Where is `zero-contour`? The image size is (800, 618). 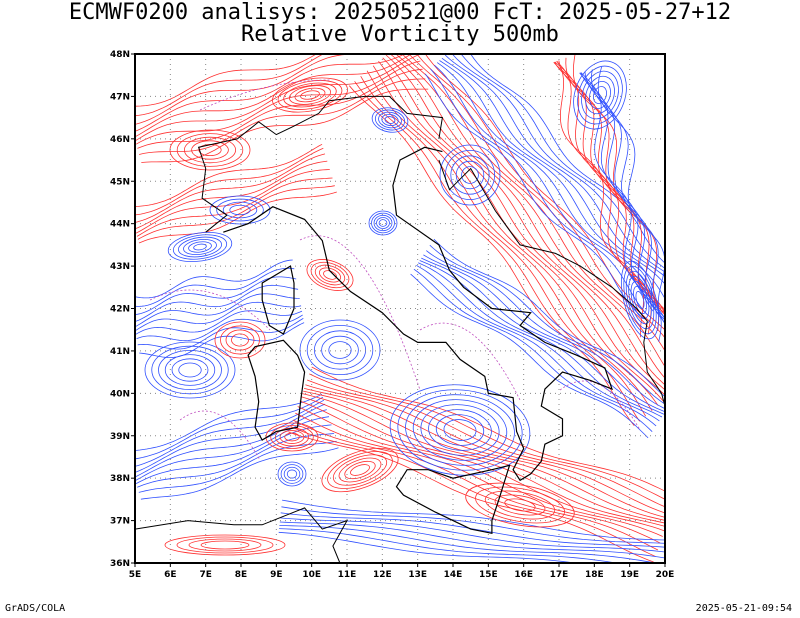 zero-contour is located at coordinates (210, 310).